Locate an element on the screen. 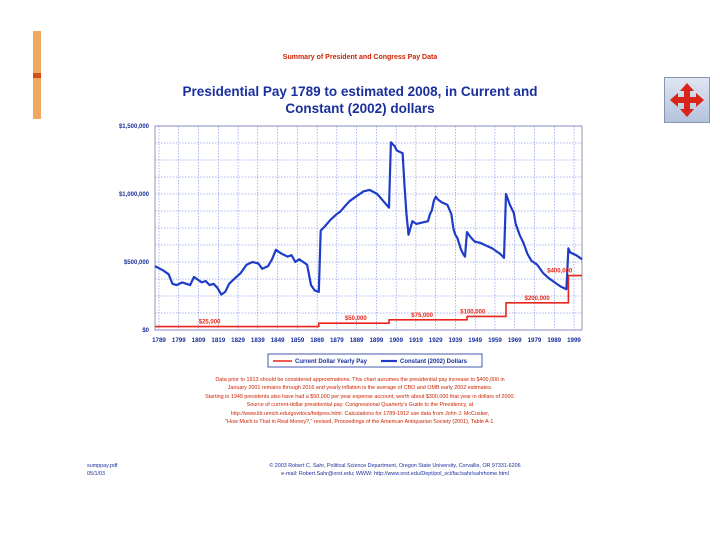 This screenshot has height=540, width=720. chart-title-line-2: Constant (2002) dollars is located at coordinates (360, 108).